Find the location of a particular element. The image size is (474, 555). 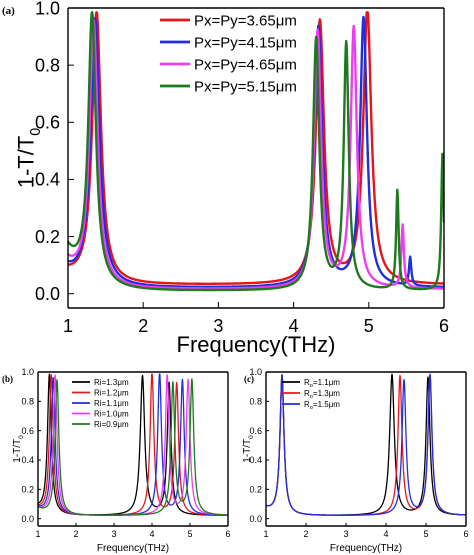

legend-entry: Px=Py=4.15μm is located at coordinates (245, 42).